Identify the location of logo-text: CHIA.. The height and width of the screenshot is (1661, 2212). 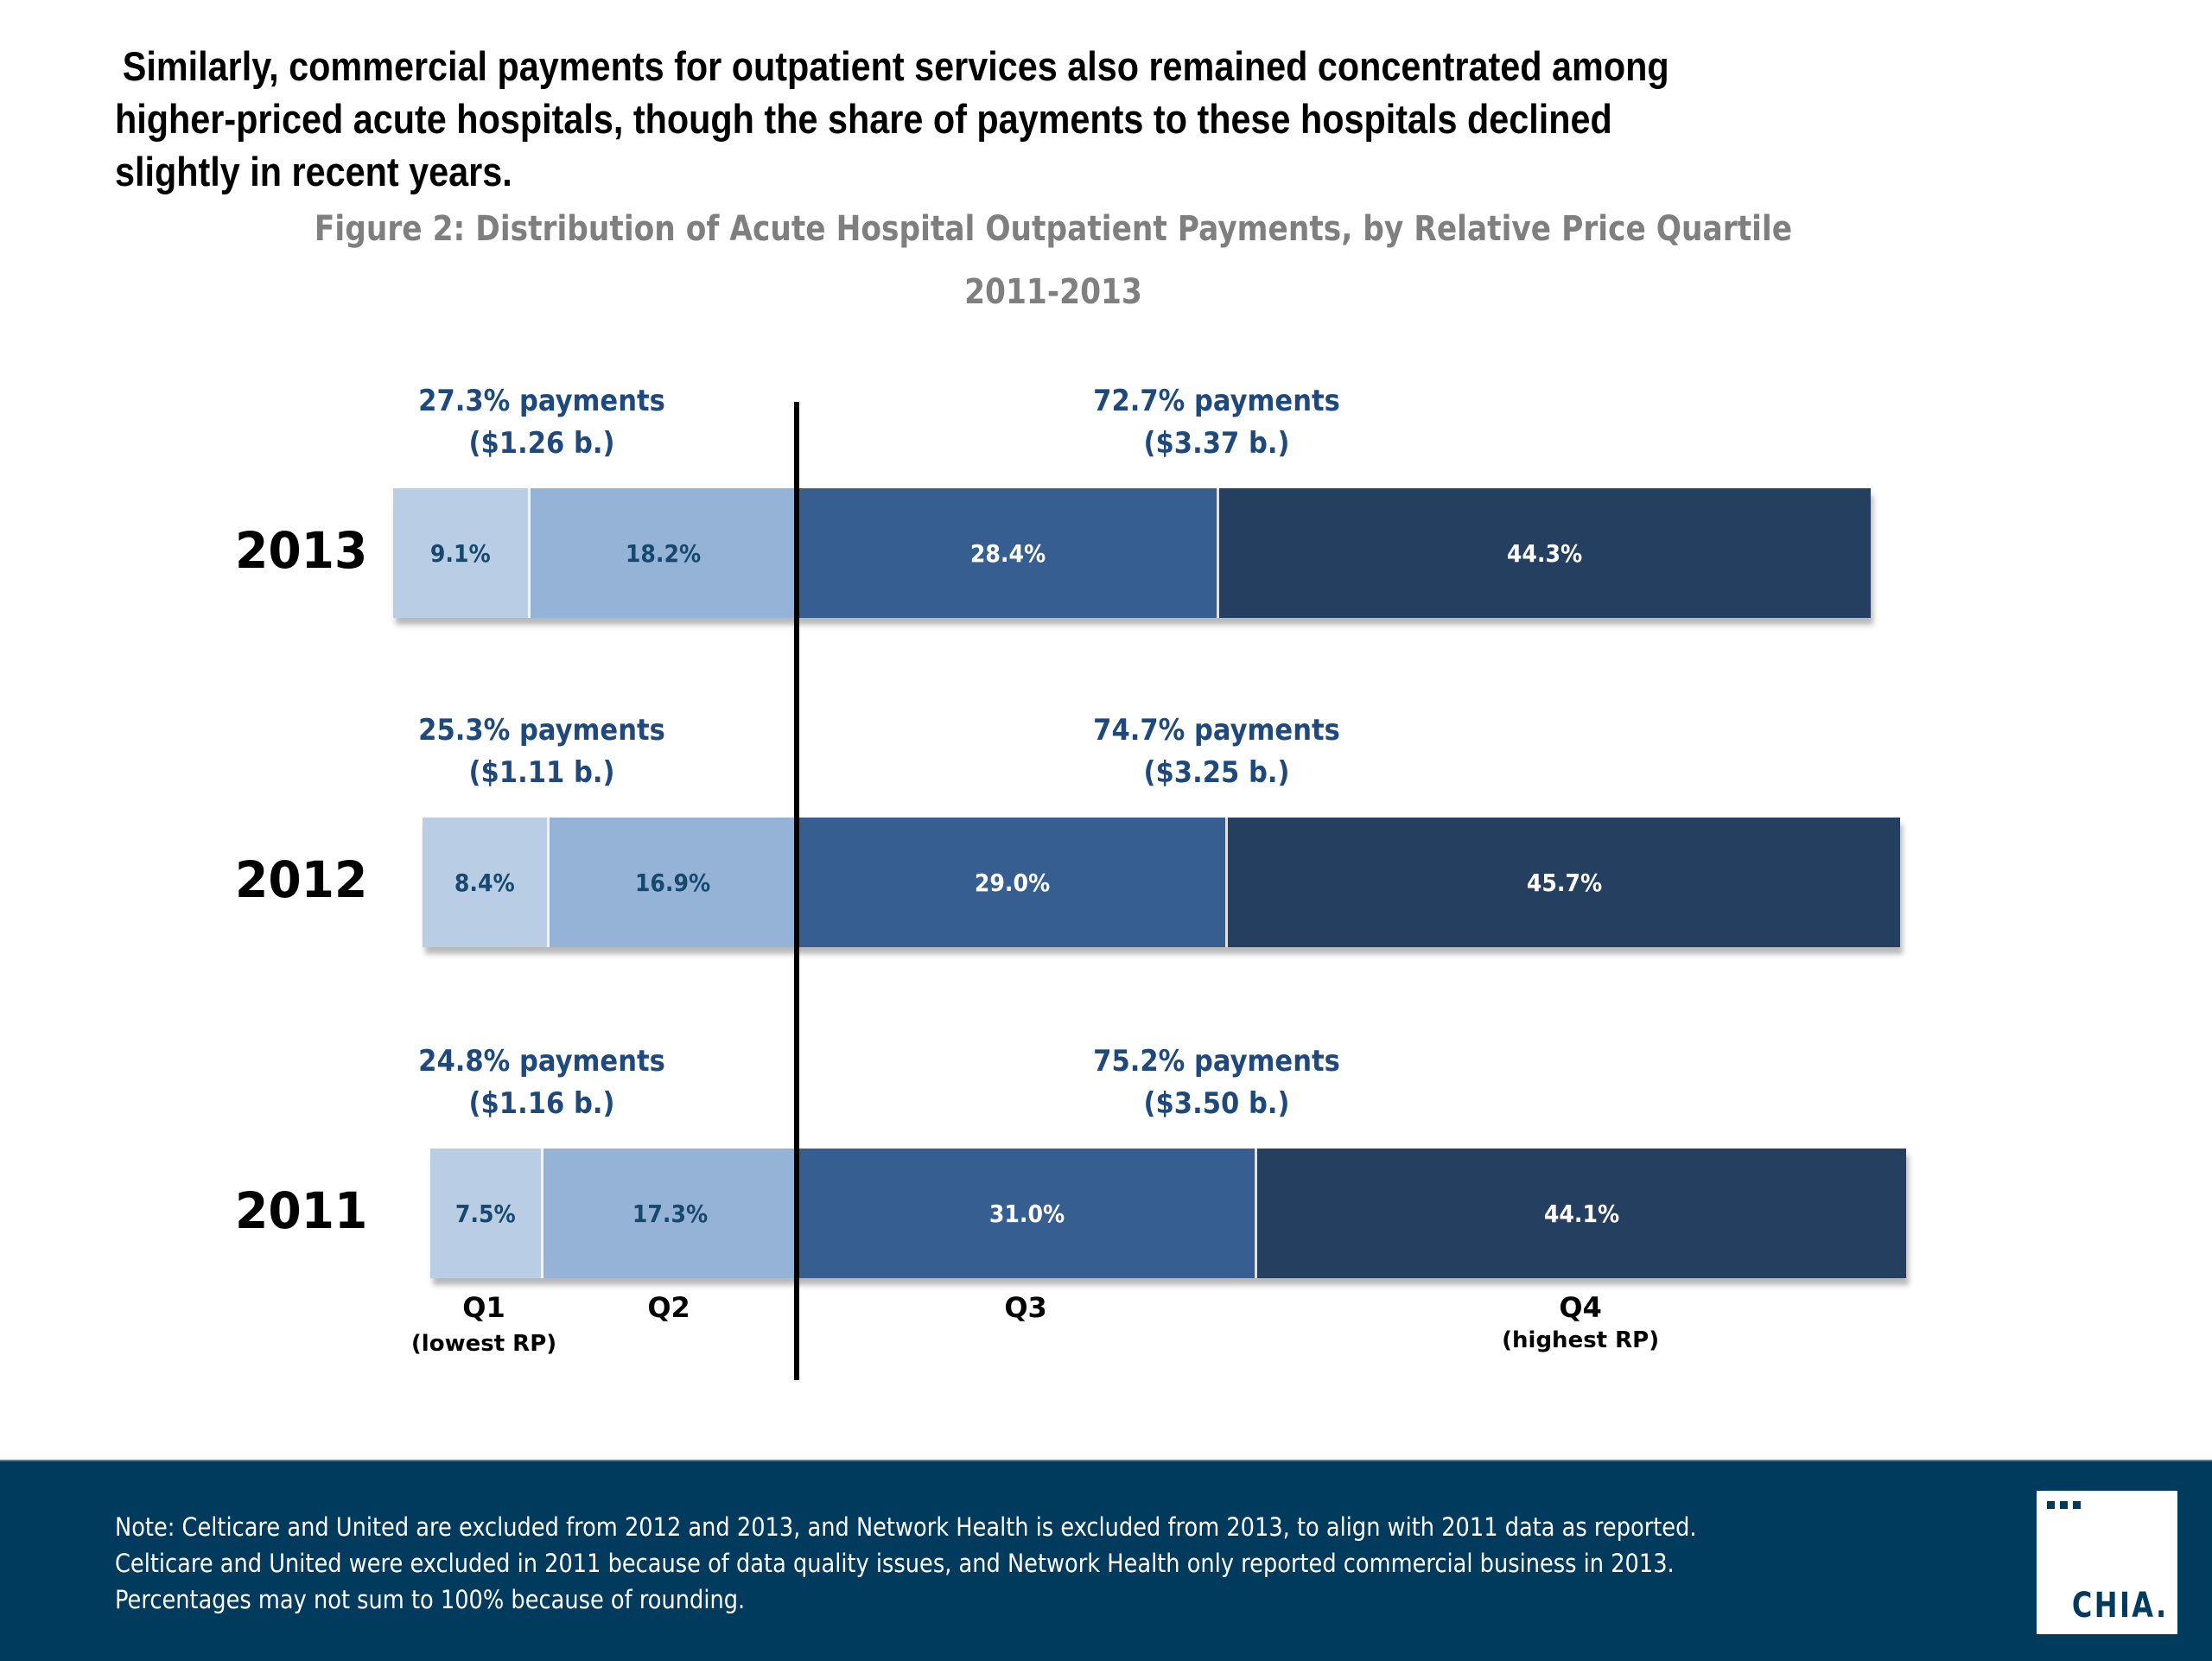
(2120, 1606).